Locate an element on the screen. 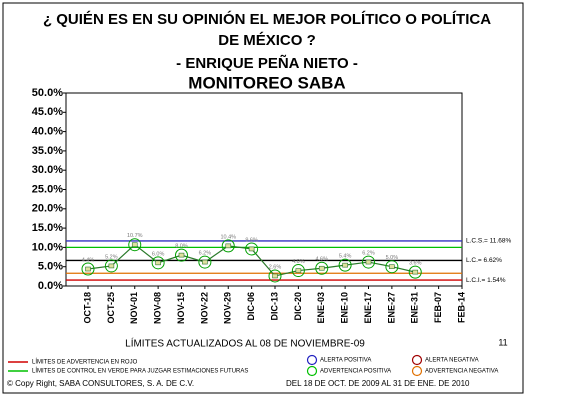 This screenshot has height=413, width=567. y-tick-label: 30.0% is located at coordinates (47, 170).